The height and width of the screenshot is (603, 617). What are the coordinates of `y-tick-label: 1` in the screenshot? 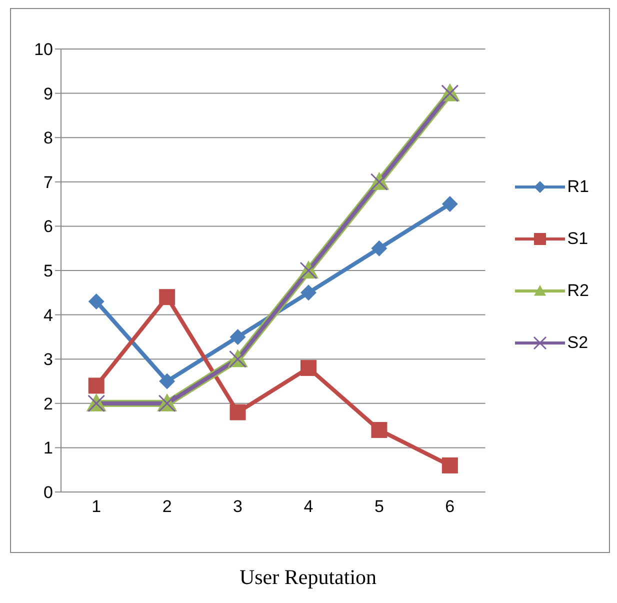 It's located at (48, 448).